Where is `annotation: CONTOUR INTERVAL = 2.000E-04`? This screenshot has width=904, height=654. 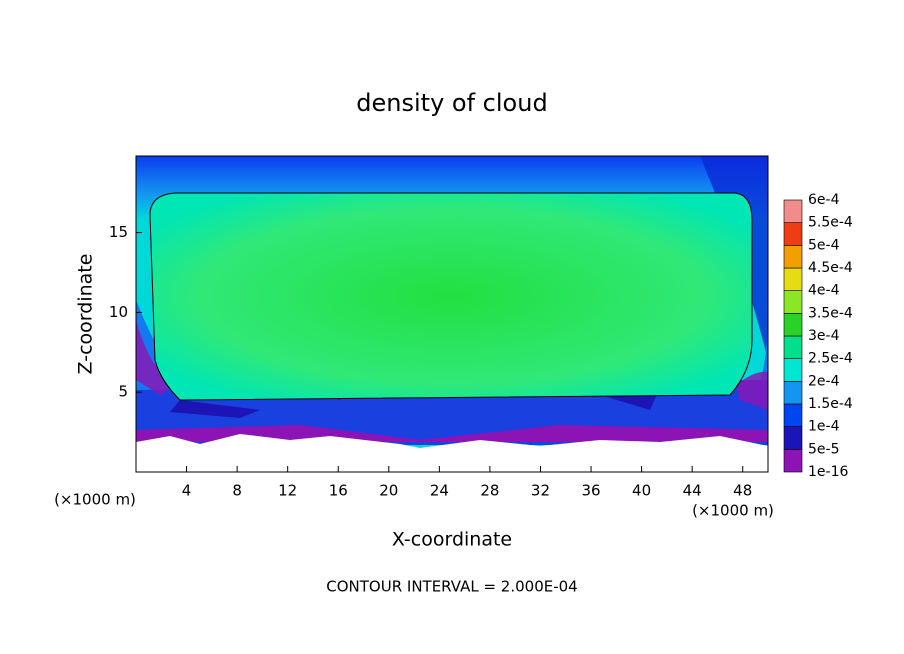
annotation: CONTOUR INTERVAL = 2.000E-04 is located at coordinates (451, 587).